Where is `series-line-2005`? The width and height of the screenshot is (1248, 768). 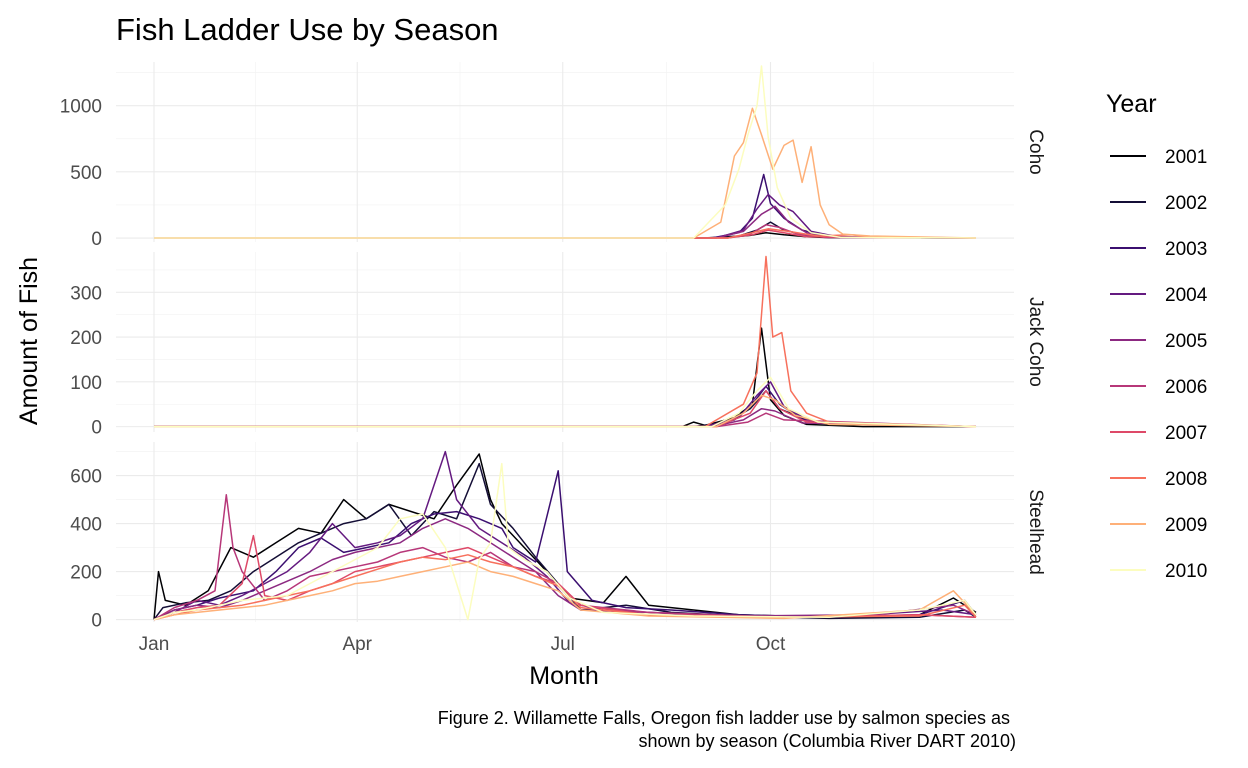
series-line-2005 is located at coordinates (565, 222).